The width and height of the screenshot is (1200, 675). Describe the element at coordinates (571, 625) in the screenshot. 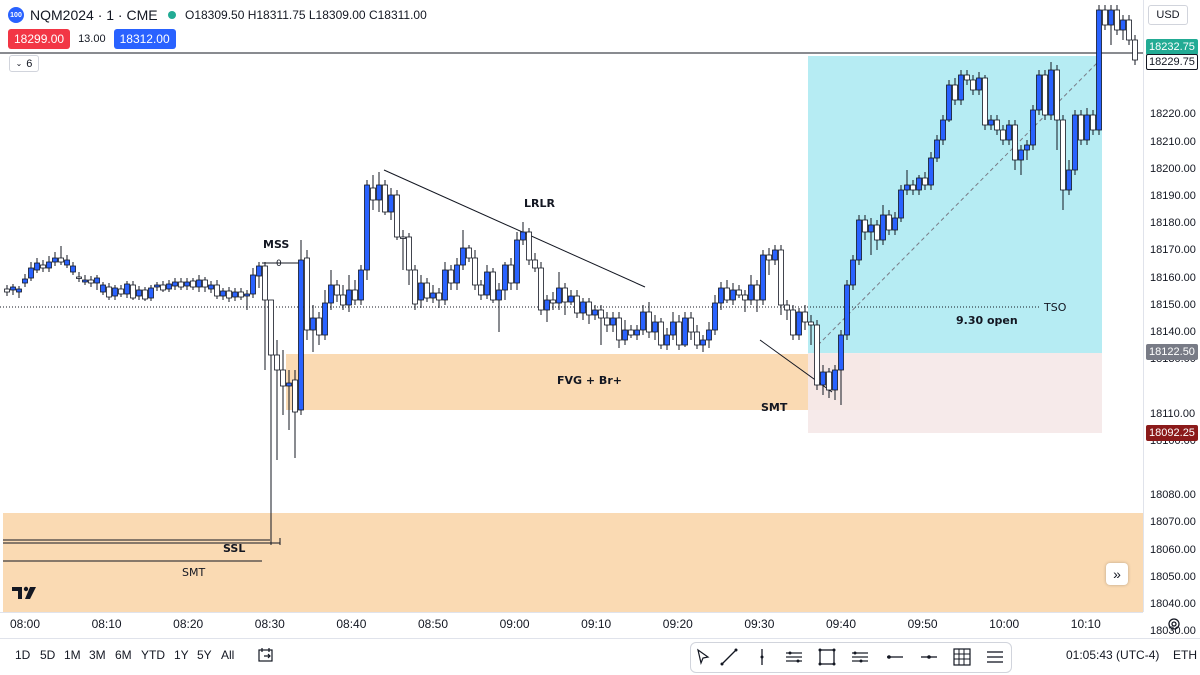

I see `time-axis` at that location.